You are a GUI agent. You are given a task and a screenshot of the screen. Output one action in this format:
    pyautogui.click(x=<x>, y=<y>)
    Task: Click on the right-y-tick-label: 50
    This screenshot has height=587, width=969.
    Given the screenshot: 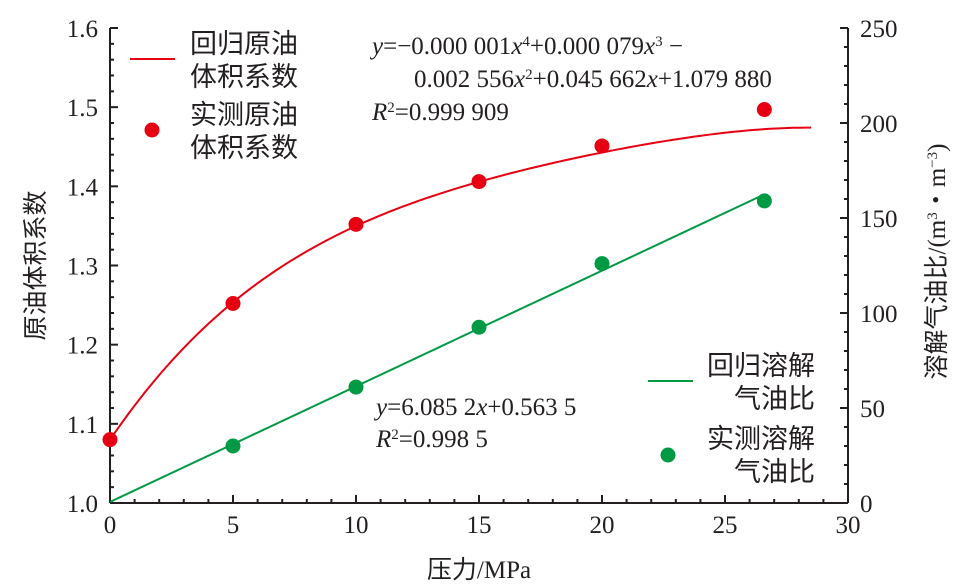 What is the action you would take?
    pyautogui.click(x=872, y=409)
    